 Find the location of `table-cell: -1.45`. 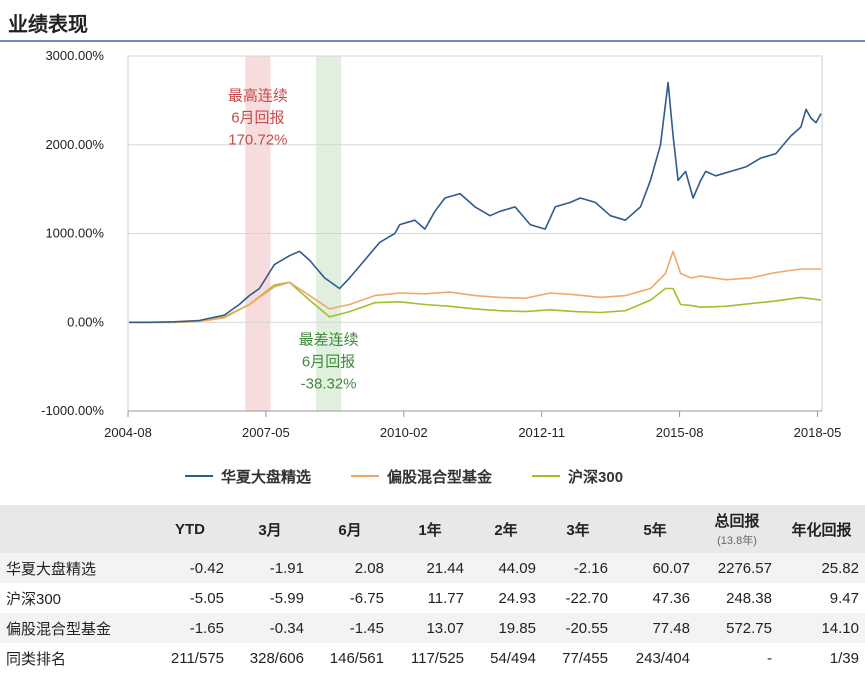

table-cell: -1.45 is located at coordinates (350, 628).